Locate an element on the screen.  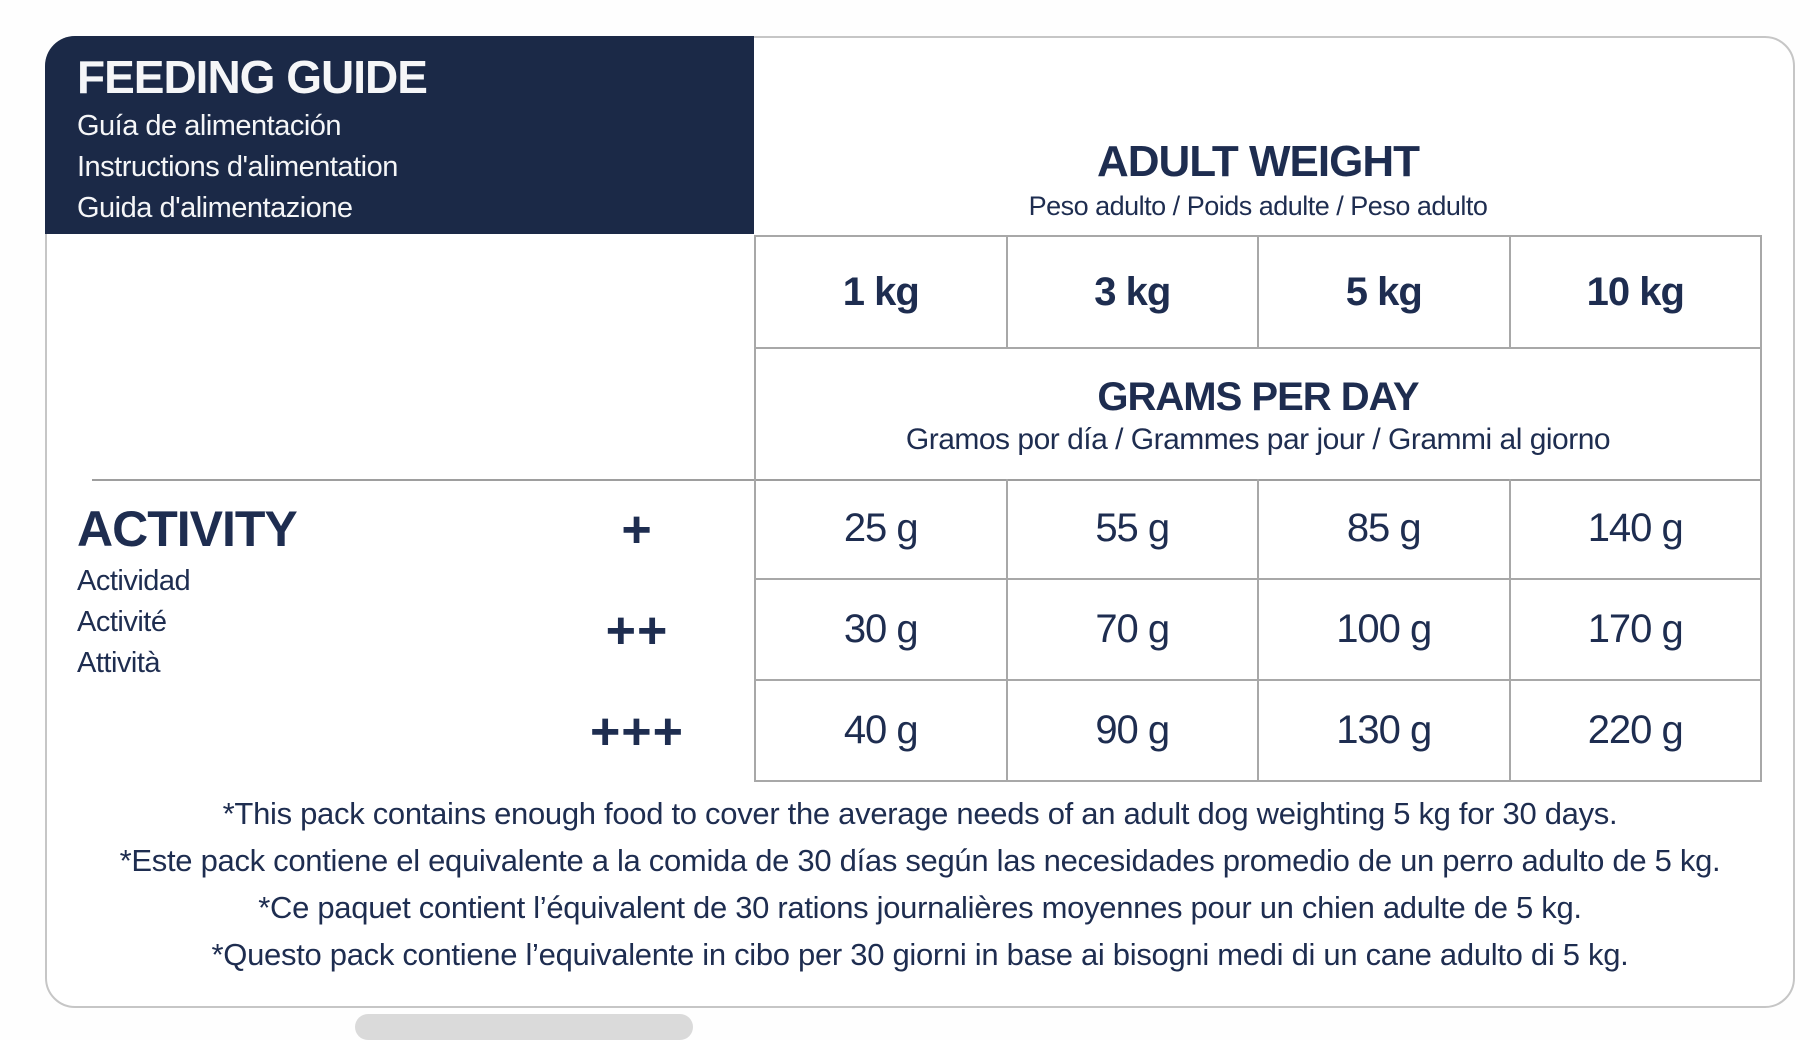
feeding-guide-subtitle-it: Guida d'alimentazione is located at coordinates (215, 207).